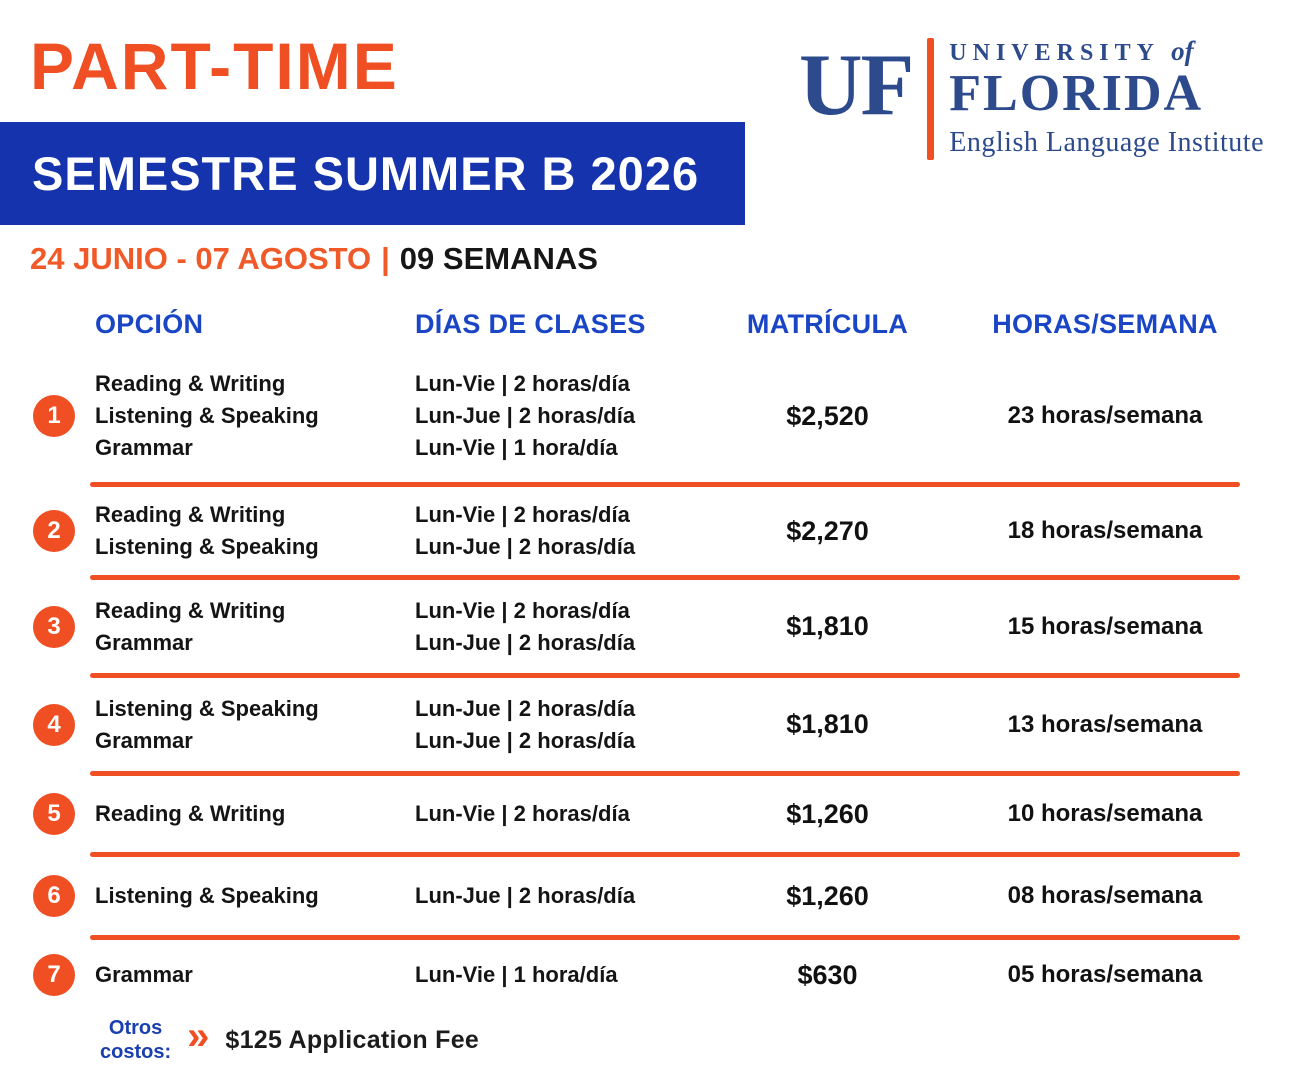 The height and width of the screenshot is (1080, 1300). I want to click on badge-cell: 3, so click(60, 626).